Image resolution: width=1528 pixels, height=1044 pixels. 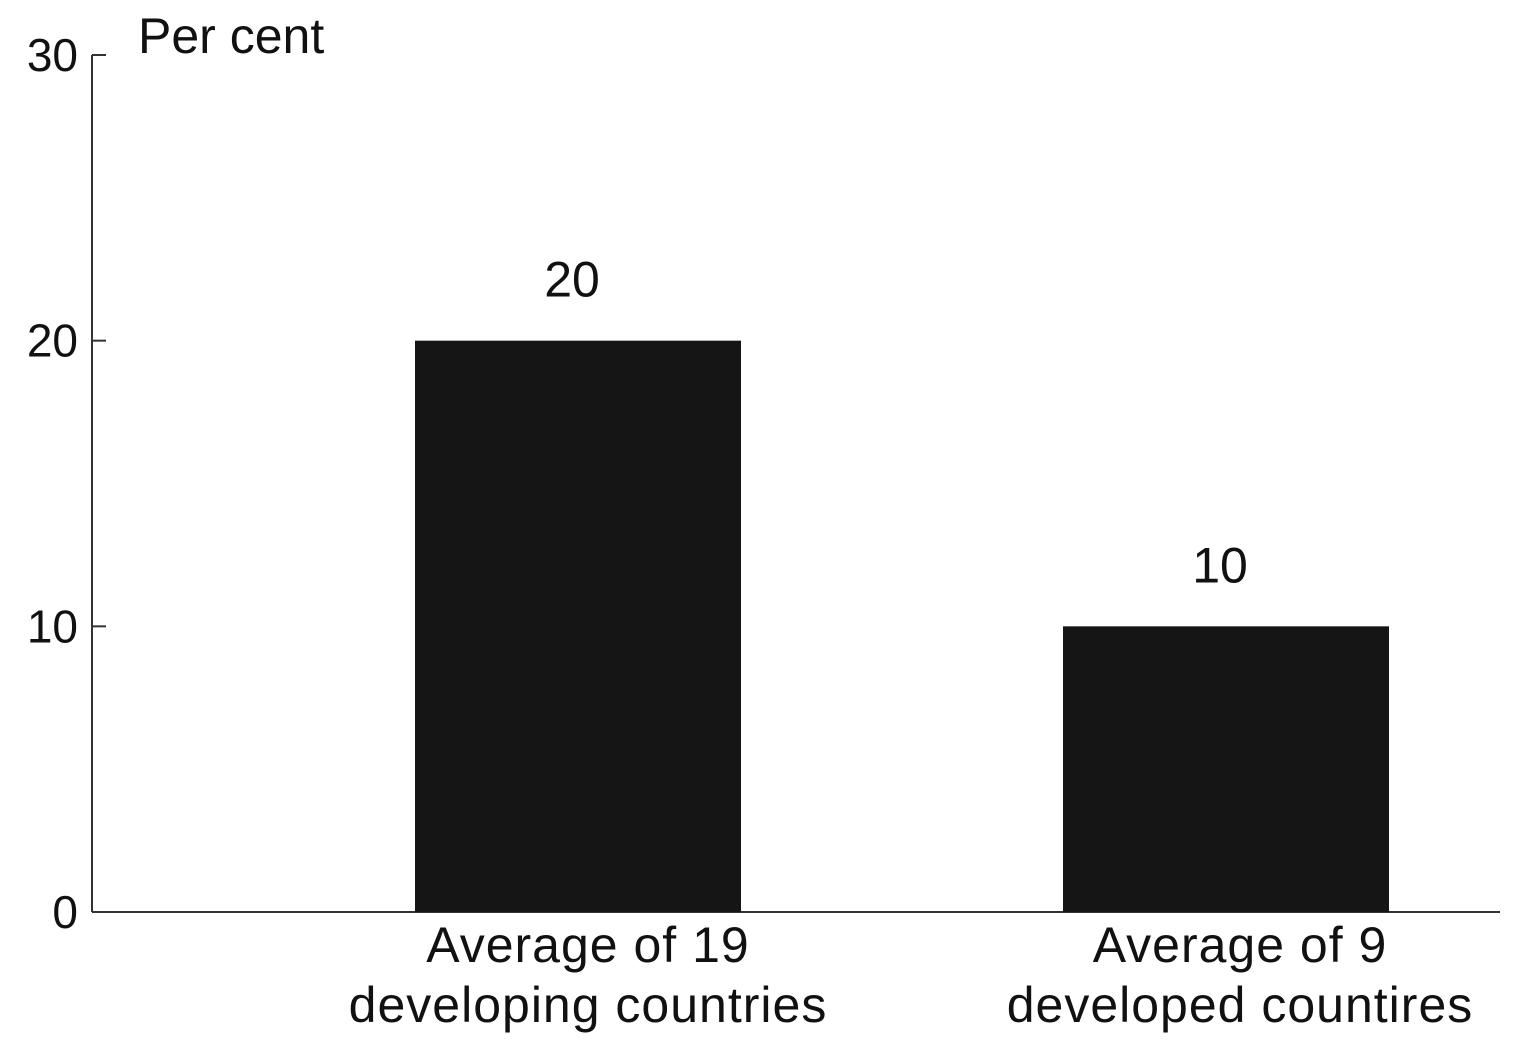 I want to click on y-tick: 0, so click(x=79, y=912).